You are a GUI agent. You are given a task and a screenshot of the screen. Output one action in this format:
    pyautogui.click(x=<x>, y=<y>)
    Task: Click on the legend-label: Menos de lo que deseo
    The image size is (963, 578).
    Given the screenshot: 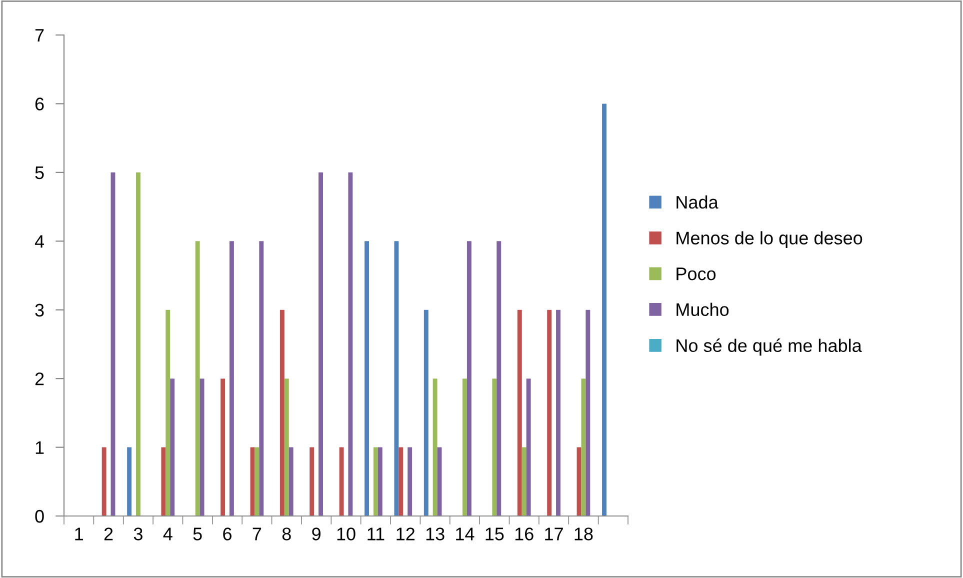 What is the action you would take?
    pyautogui.click(x=769, y=239)
    